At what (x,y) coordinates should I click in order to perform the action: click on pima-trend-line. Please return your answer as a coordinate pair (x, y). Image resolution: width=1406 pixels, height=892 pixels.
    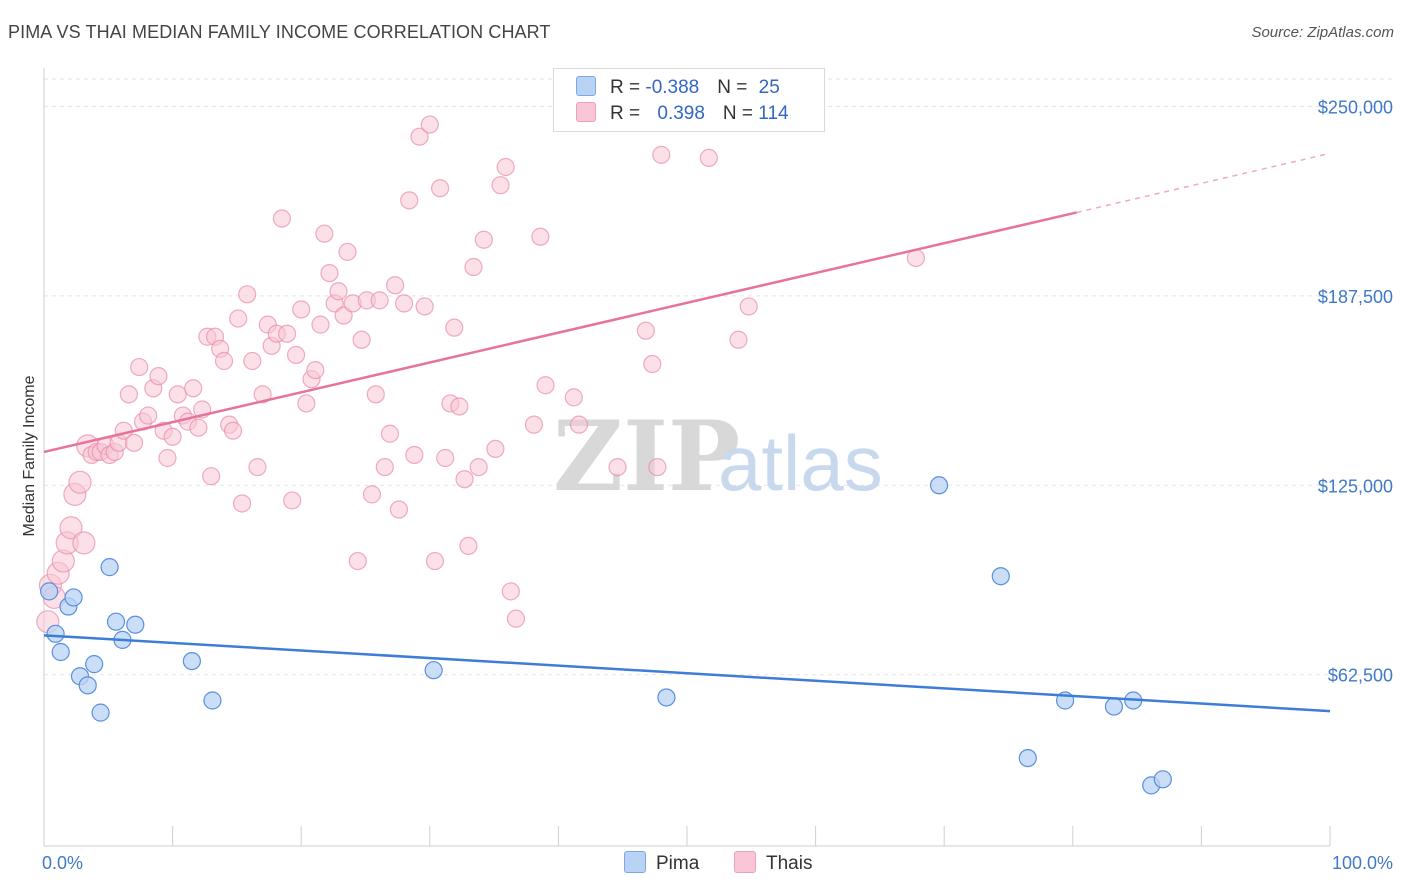
    Looking at the image, I should click on (687, 673).